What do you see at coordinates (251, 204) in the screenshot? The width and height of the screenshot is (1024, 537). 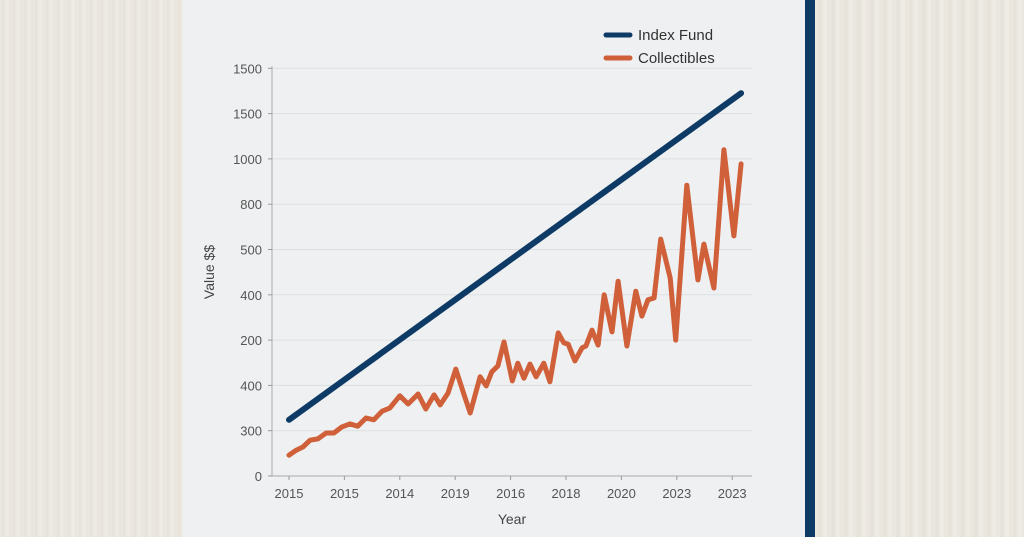 I see `y-tick-label: 800` at bounding box center [251, 204].